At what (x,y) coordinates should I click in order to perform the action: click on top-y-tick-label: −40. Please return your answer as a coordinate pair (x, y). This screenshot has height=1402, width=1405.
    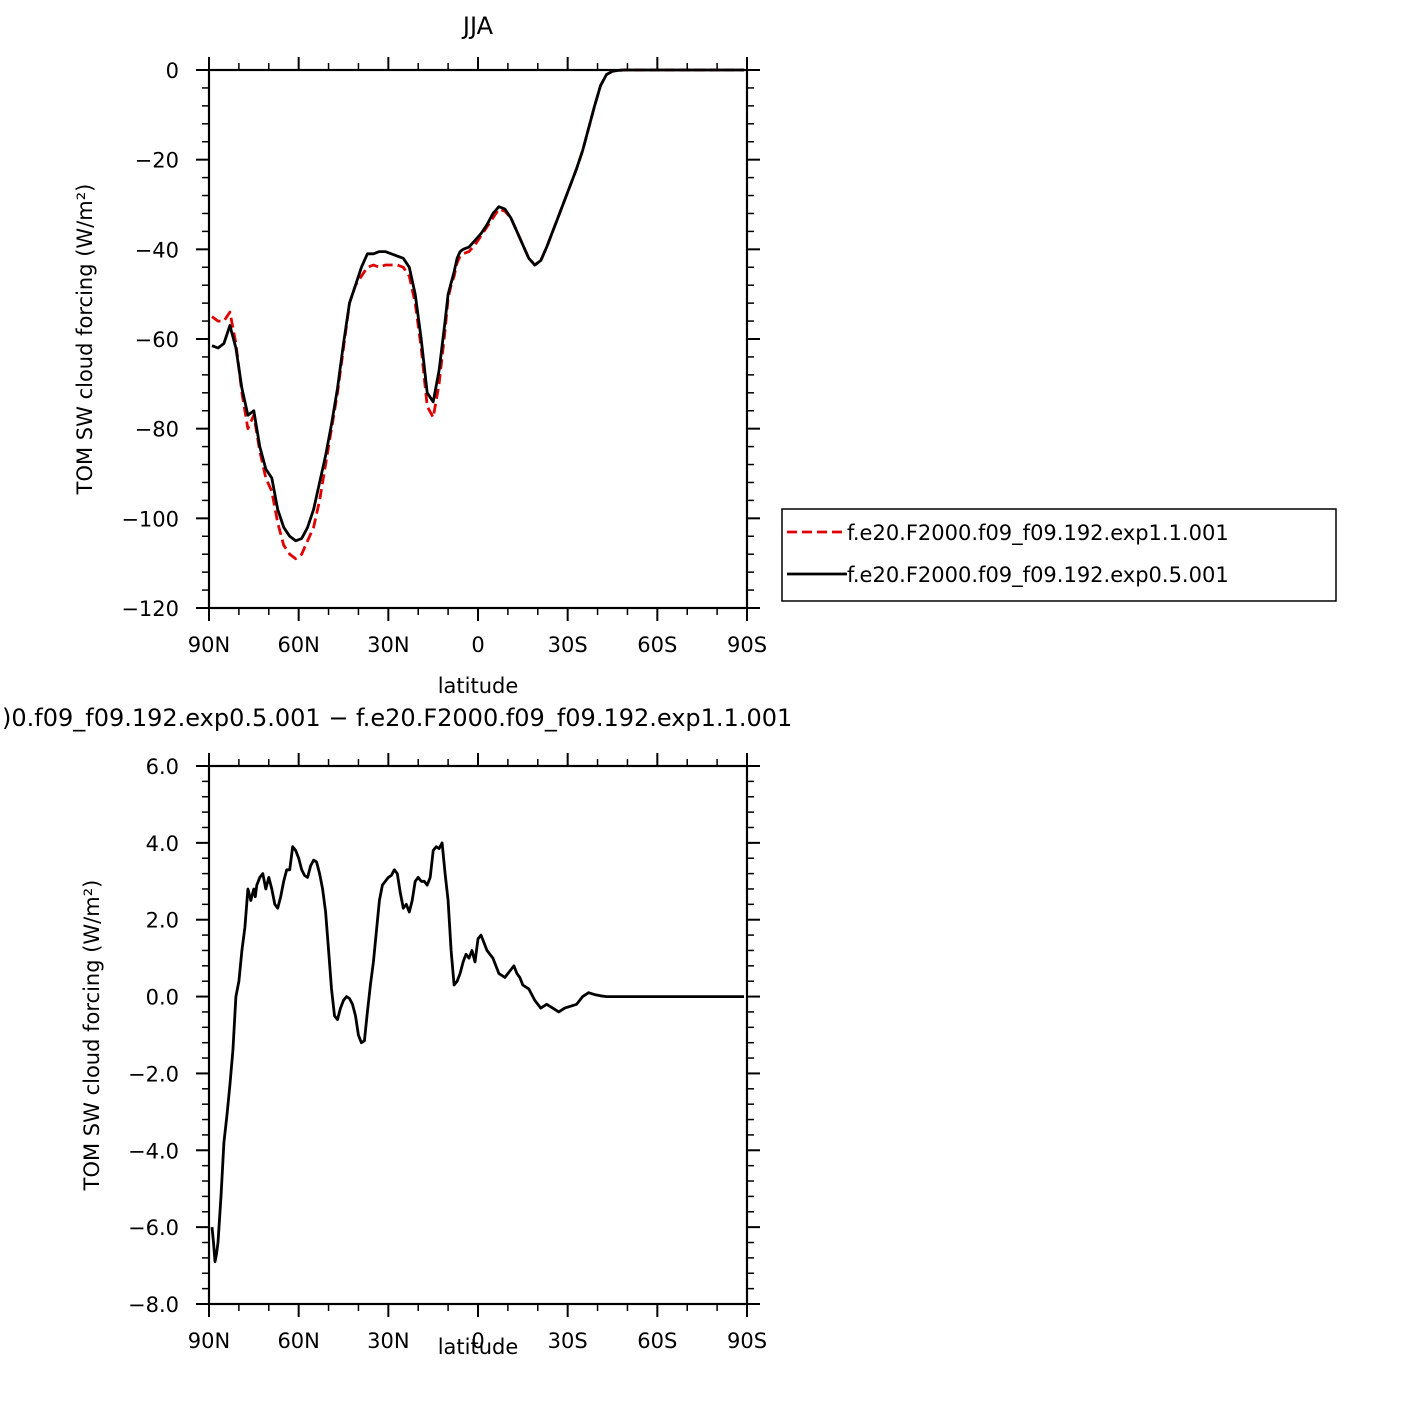
    Looking at the image, I should click on (157, 250).